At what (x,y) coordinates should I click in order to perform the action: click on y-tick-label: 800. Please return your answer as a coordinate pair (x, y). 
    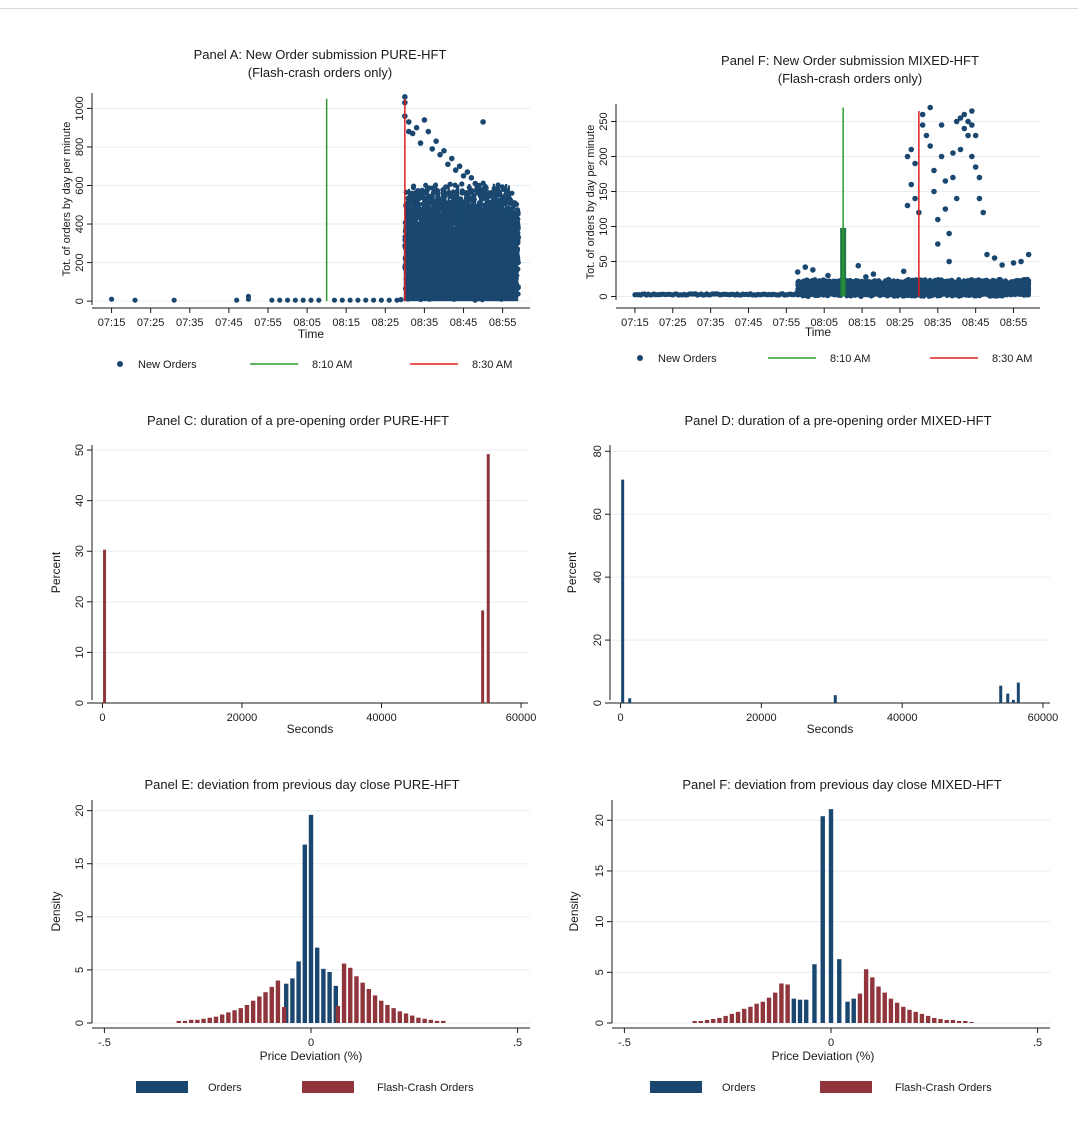
    Looking at the image, I should click on (80, 147).